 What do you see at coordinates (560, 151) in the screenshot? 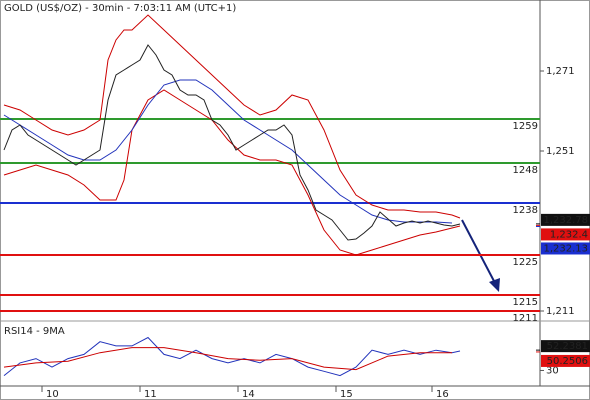
I see `y-tick-label: 1,251` at bounding box center [560, 151].